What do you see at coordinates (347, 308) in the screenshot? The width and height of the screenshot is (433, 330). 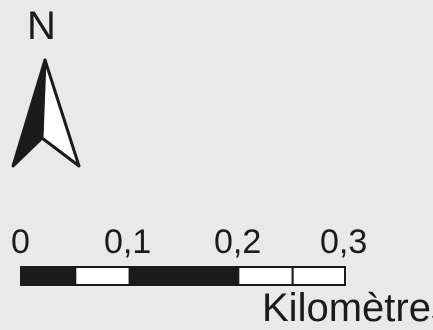 I see `scale-units-label: Kilomètres` at bounding box center [347, 308].